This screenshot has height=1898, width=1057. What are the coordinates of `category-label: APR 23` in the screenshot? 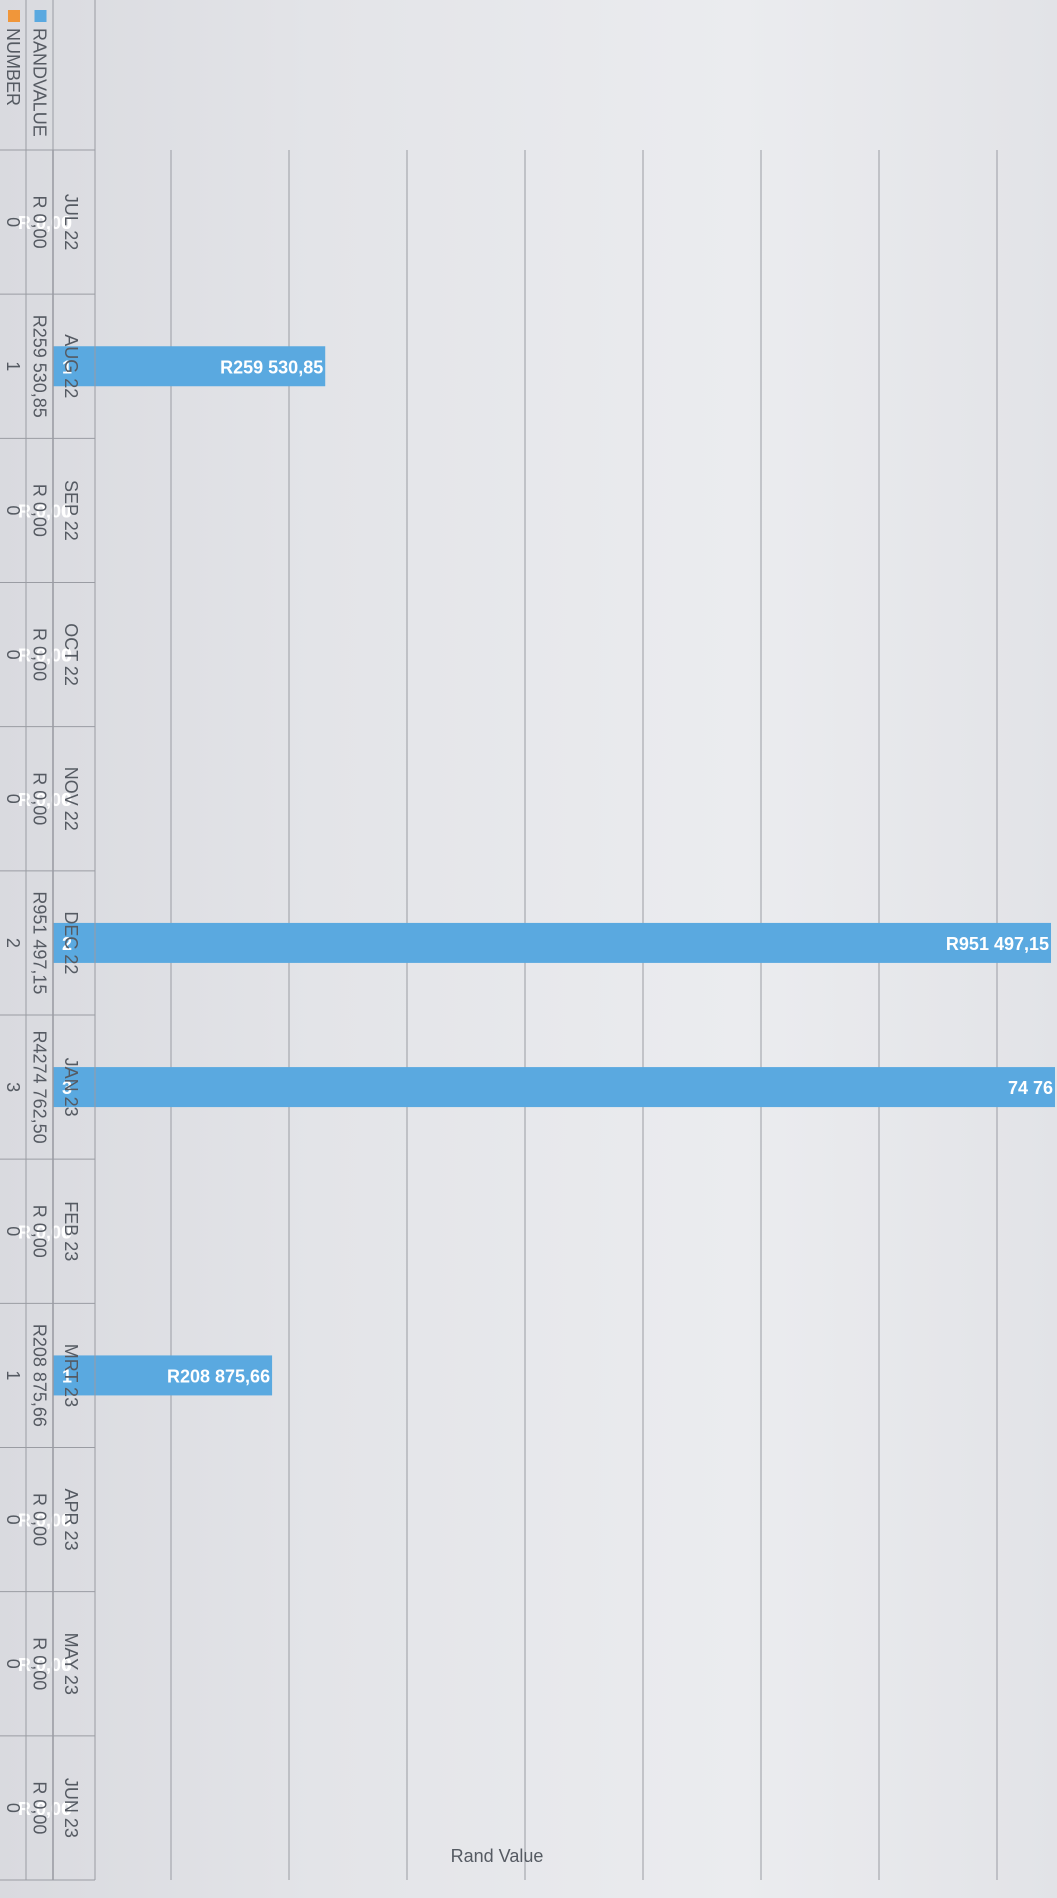 It's located at (71, 1520).